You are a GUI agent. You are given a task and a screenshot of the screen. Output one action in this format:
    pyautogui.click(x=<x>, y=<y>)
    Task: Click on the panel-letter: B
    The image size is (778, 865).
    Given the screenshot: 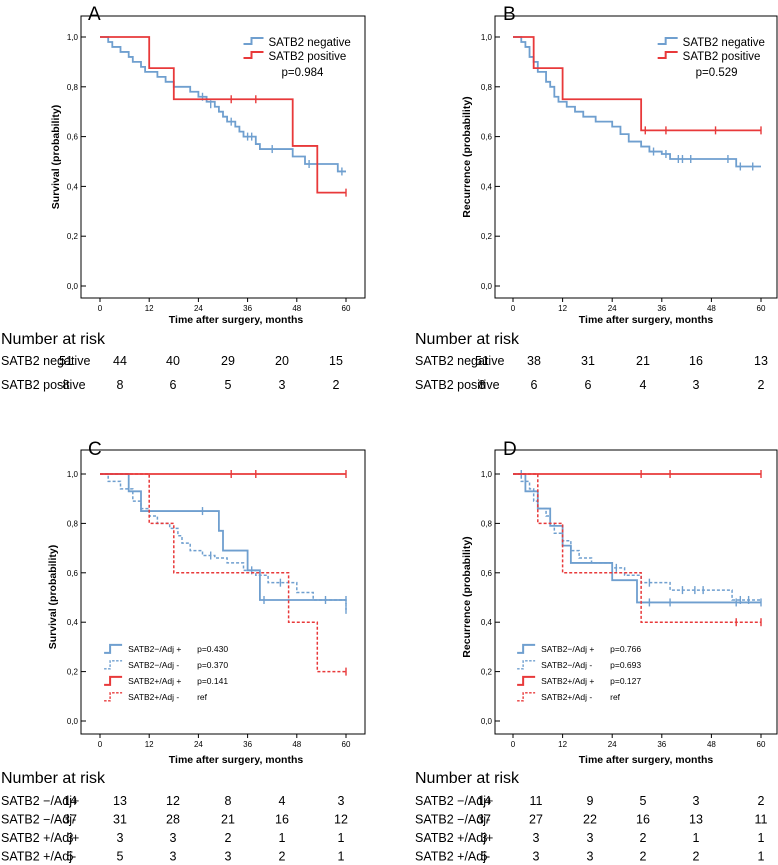 What is the action you would take?
    pyautogui.click(x=509, y=14)
    